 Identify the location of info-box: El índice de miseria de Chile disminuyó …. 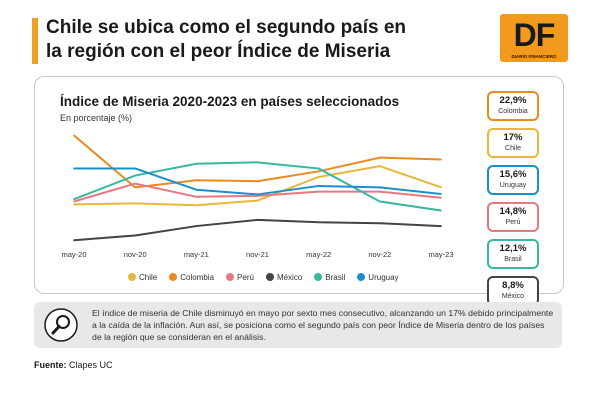
(298, 325).